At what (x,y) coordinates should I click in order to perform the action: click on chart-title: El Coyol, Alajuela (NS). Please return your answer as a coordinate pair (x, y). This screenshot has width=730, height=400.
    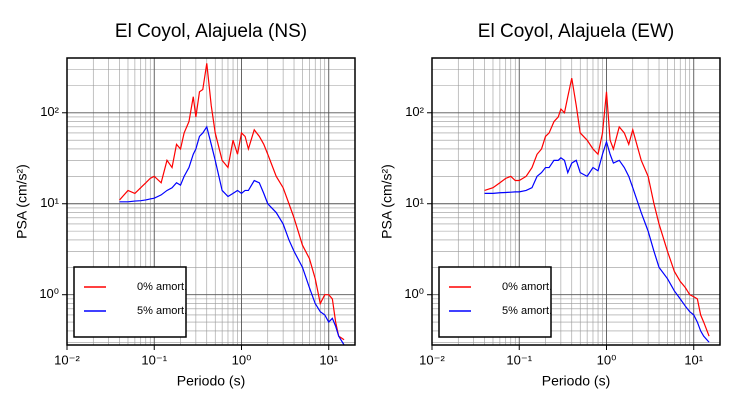
    Looking at the image, I should click on (211, 31).